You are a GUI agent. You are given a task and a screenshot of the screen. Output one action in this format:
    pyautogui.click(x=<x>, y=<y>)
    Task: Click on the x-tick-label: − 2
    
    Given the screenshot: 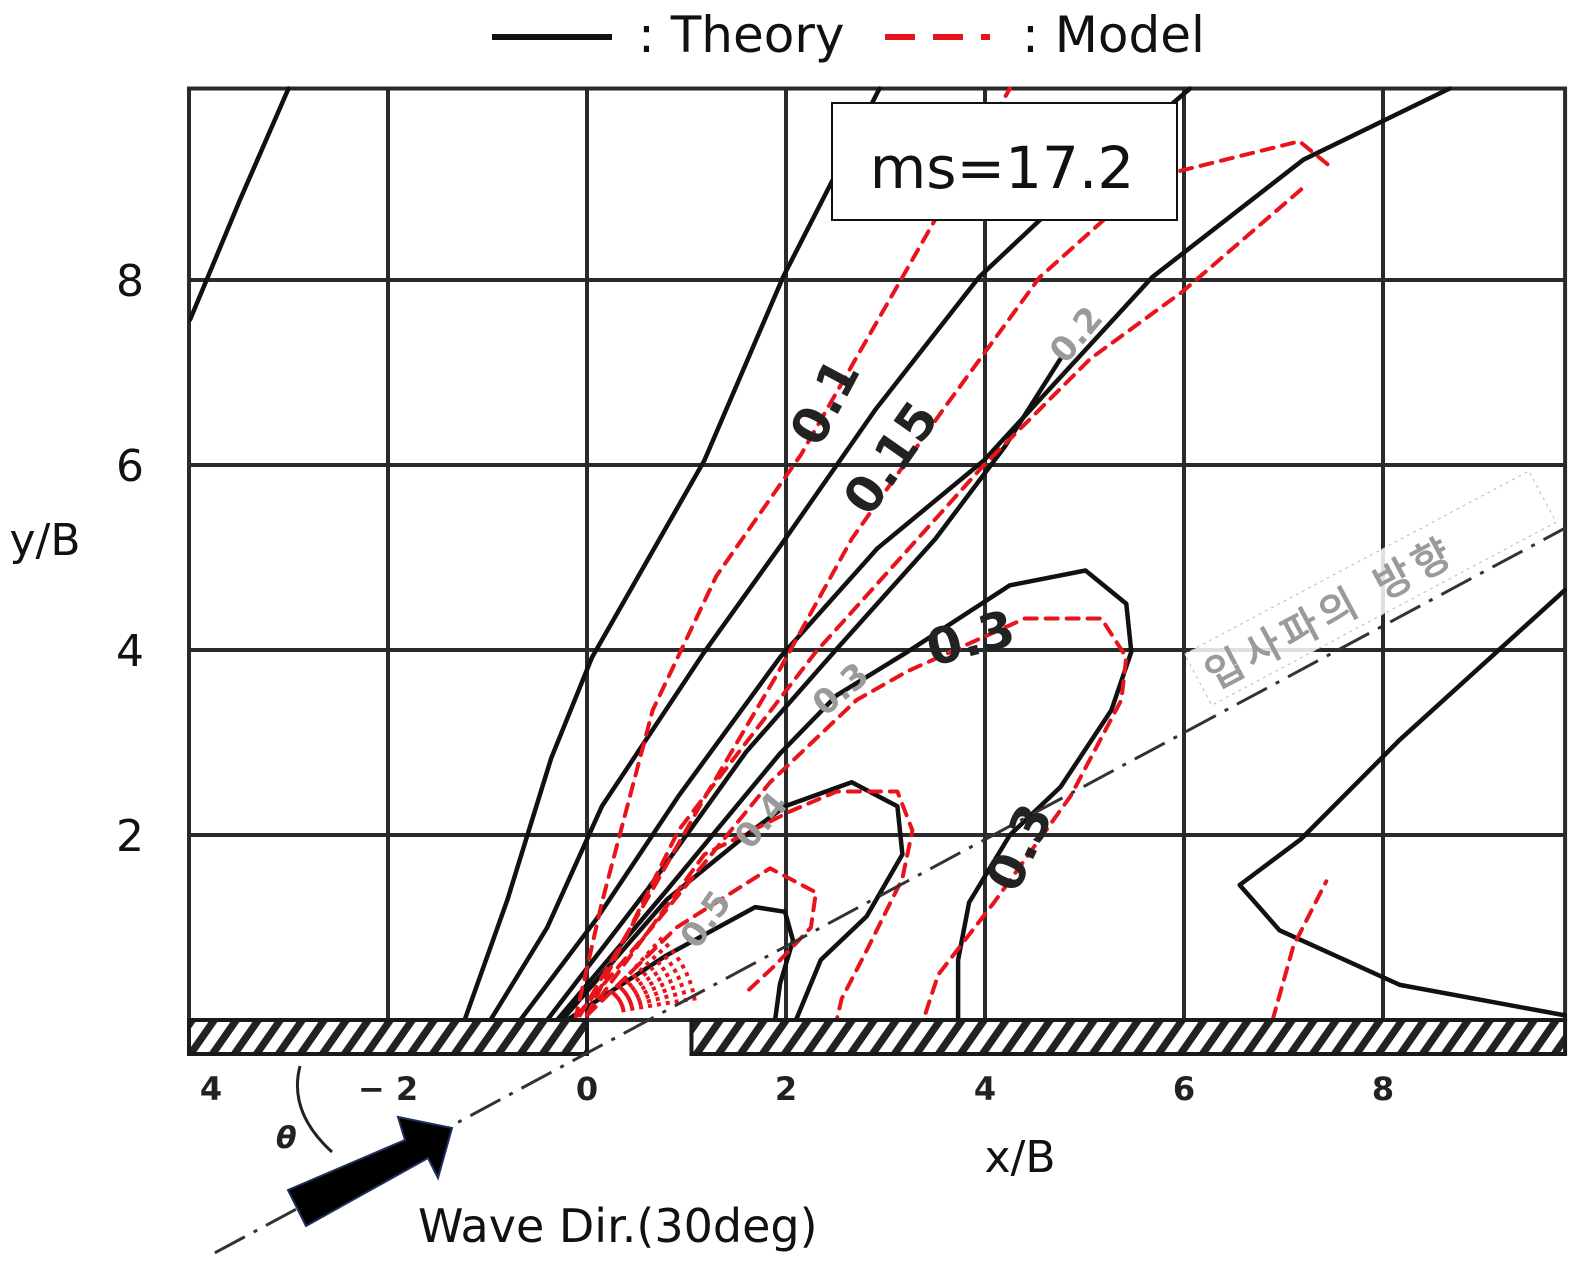 What is the action you would take?
    pyautogui.click(x=388, y=1089)
    